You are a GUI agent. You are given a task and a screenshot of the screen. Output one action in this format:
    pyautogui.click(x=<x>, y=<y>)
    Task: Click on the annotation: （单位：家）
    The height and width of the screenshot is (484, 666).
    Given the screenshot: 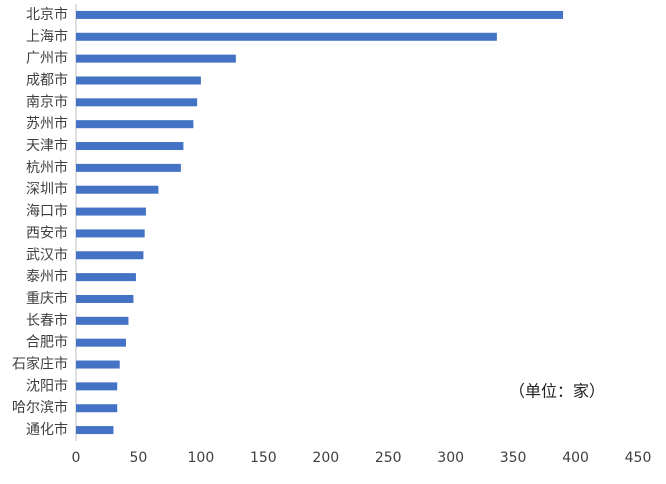 What is the action you would take?
    pyautogui.click(x=557, y=391)
    